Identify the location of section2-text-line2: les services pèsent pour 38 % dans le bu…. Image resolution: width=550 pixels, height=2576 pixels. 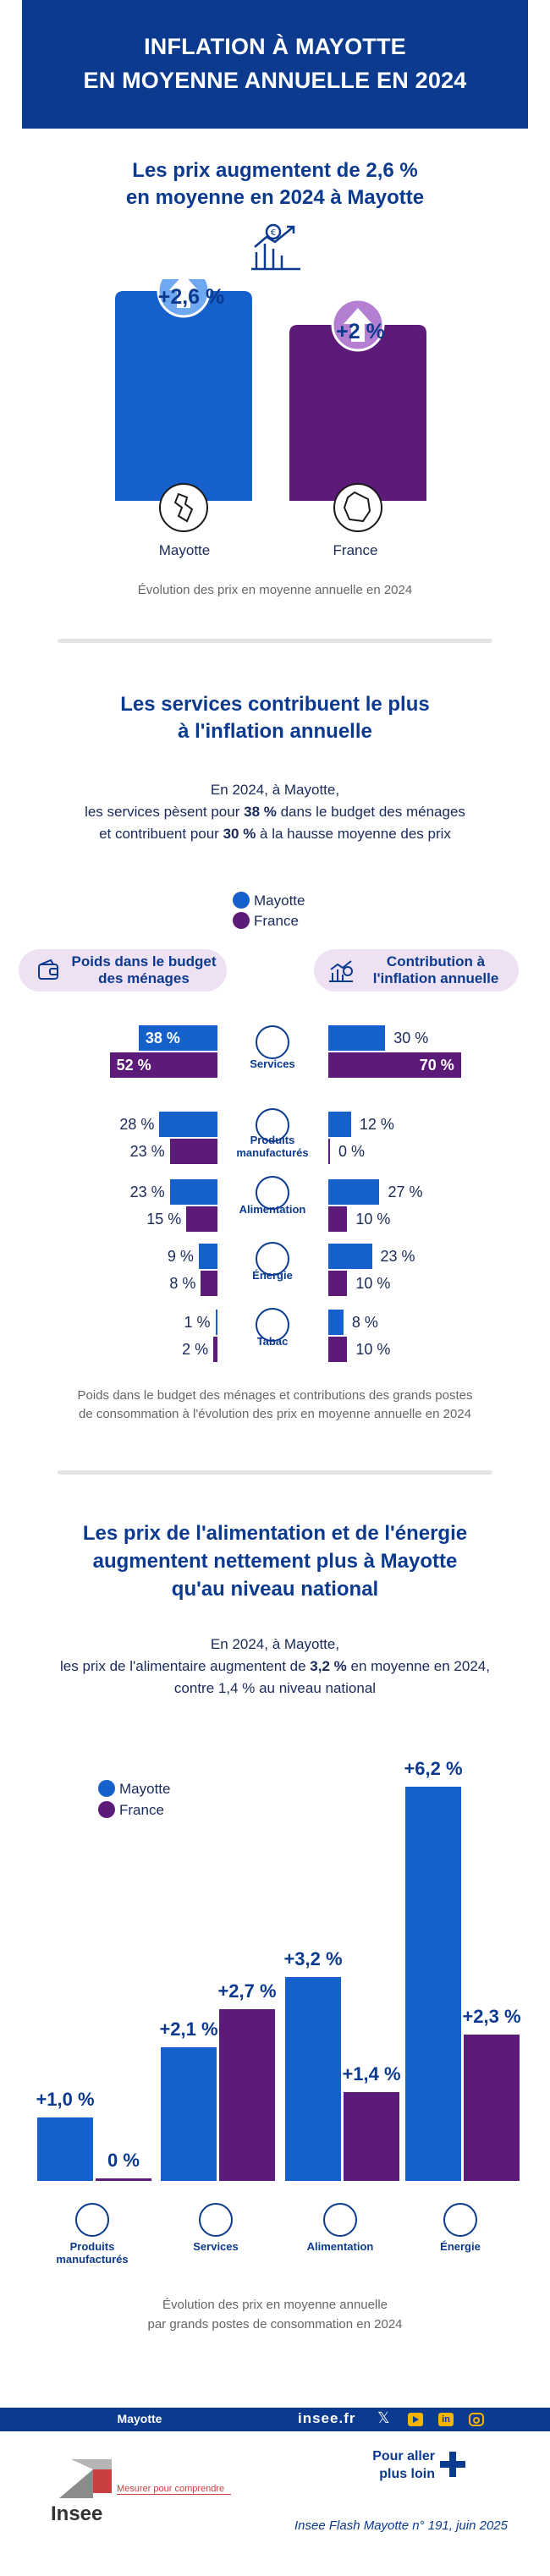
(275, 812).